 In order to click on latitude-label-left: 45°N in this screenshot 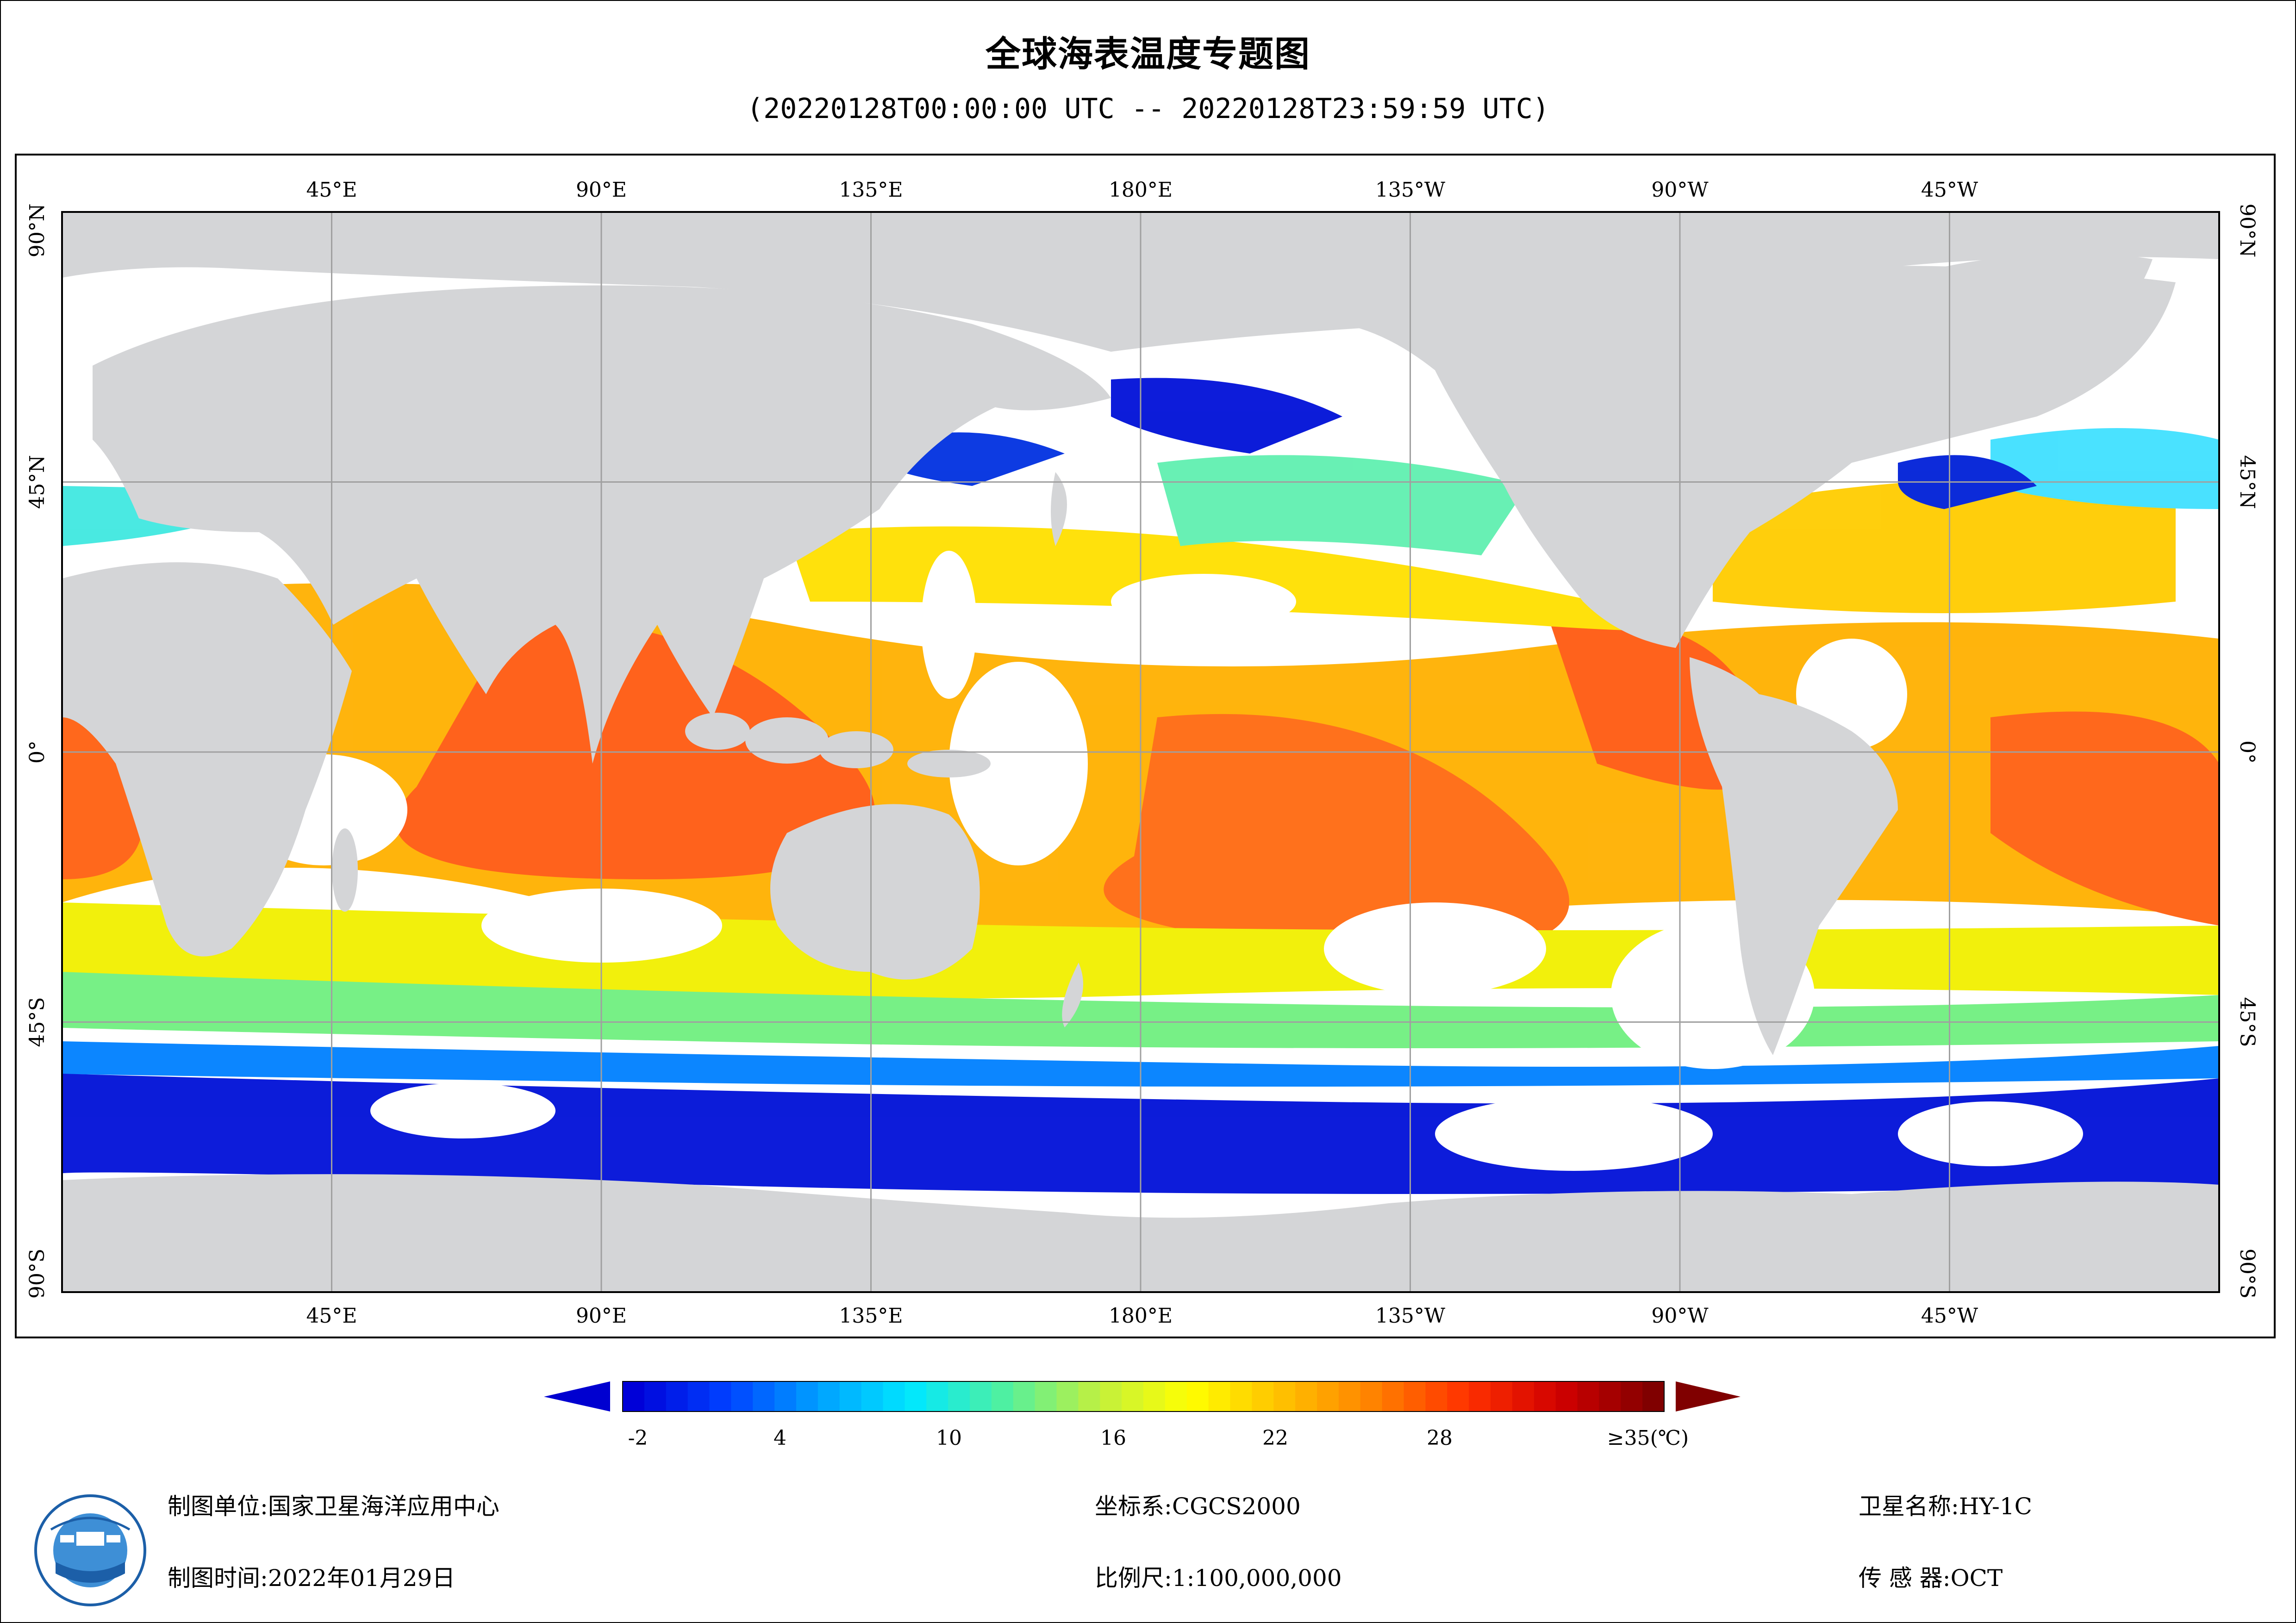, I will do `click(37, 482)`.